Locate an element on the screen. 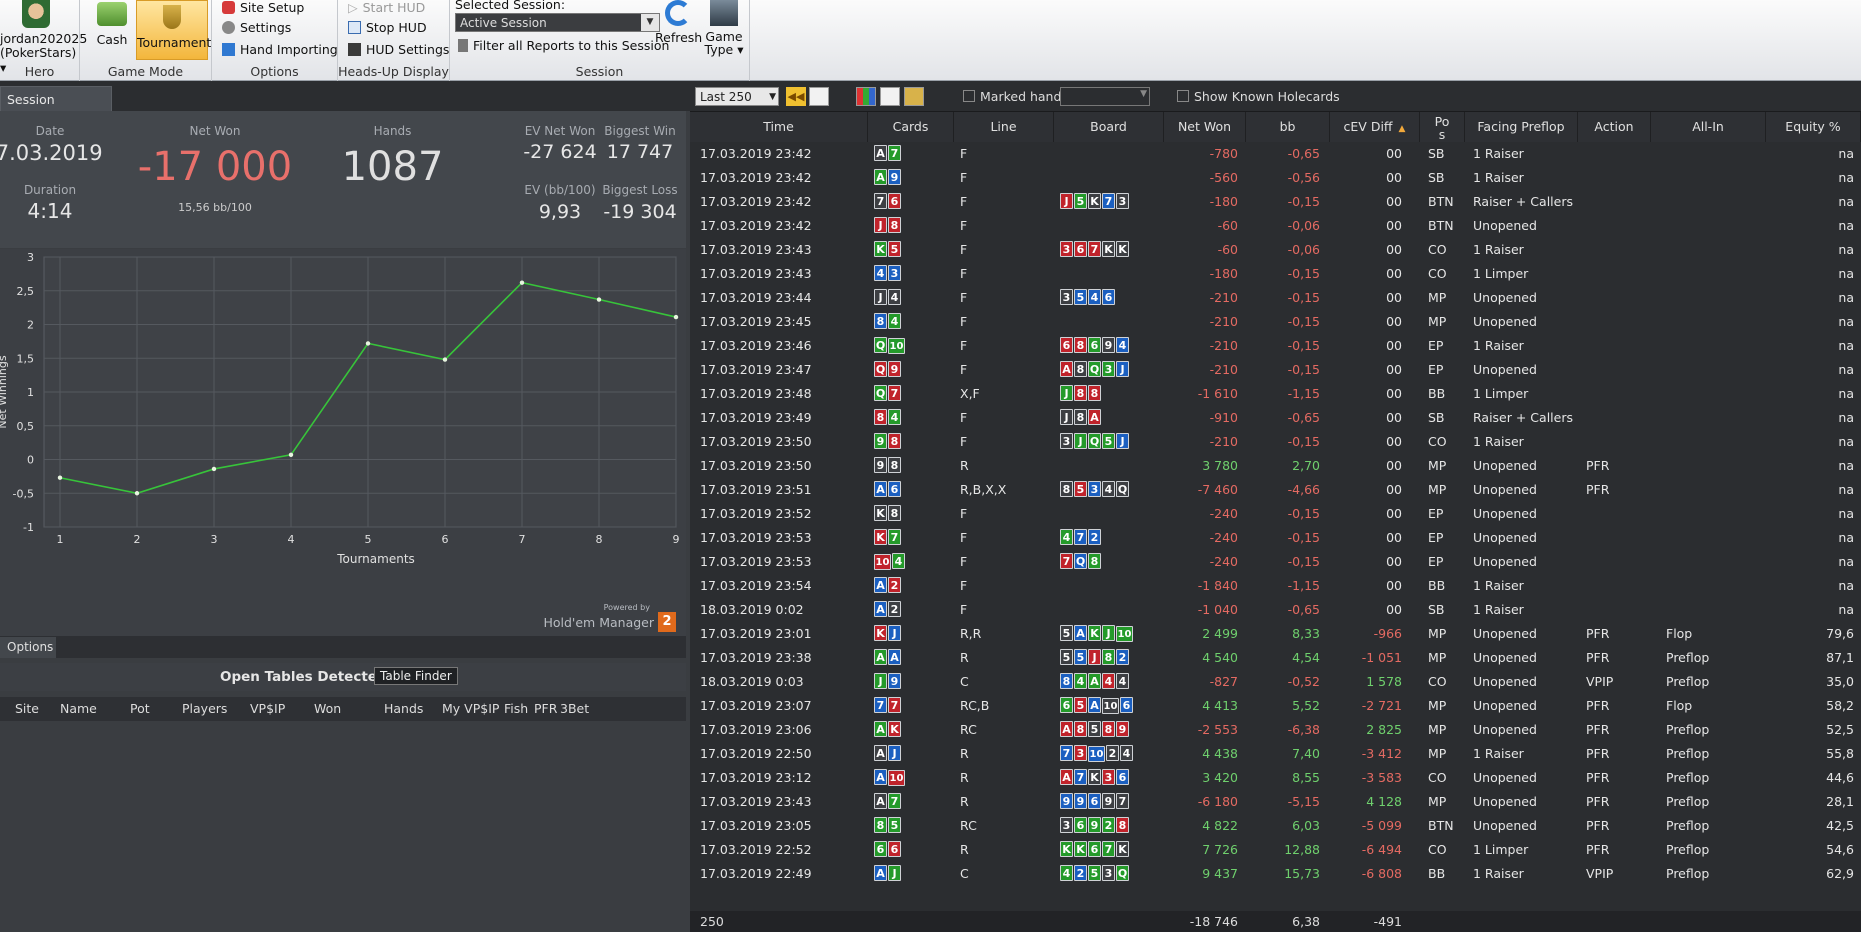 This screenshot has width=1861, height=932. col-bb: bb is located at coordinates (1288, 127).